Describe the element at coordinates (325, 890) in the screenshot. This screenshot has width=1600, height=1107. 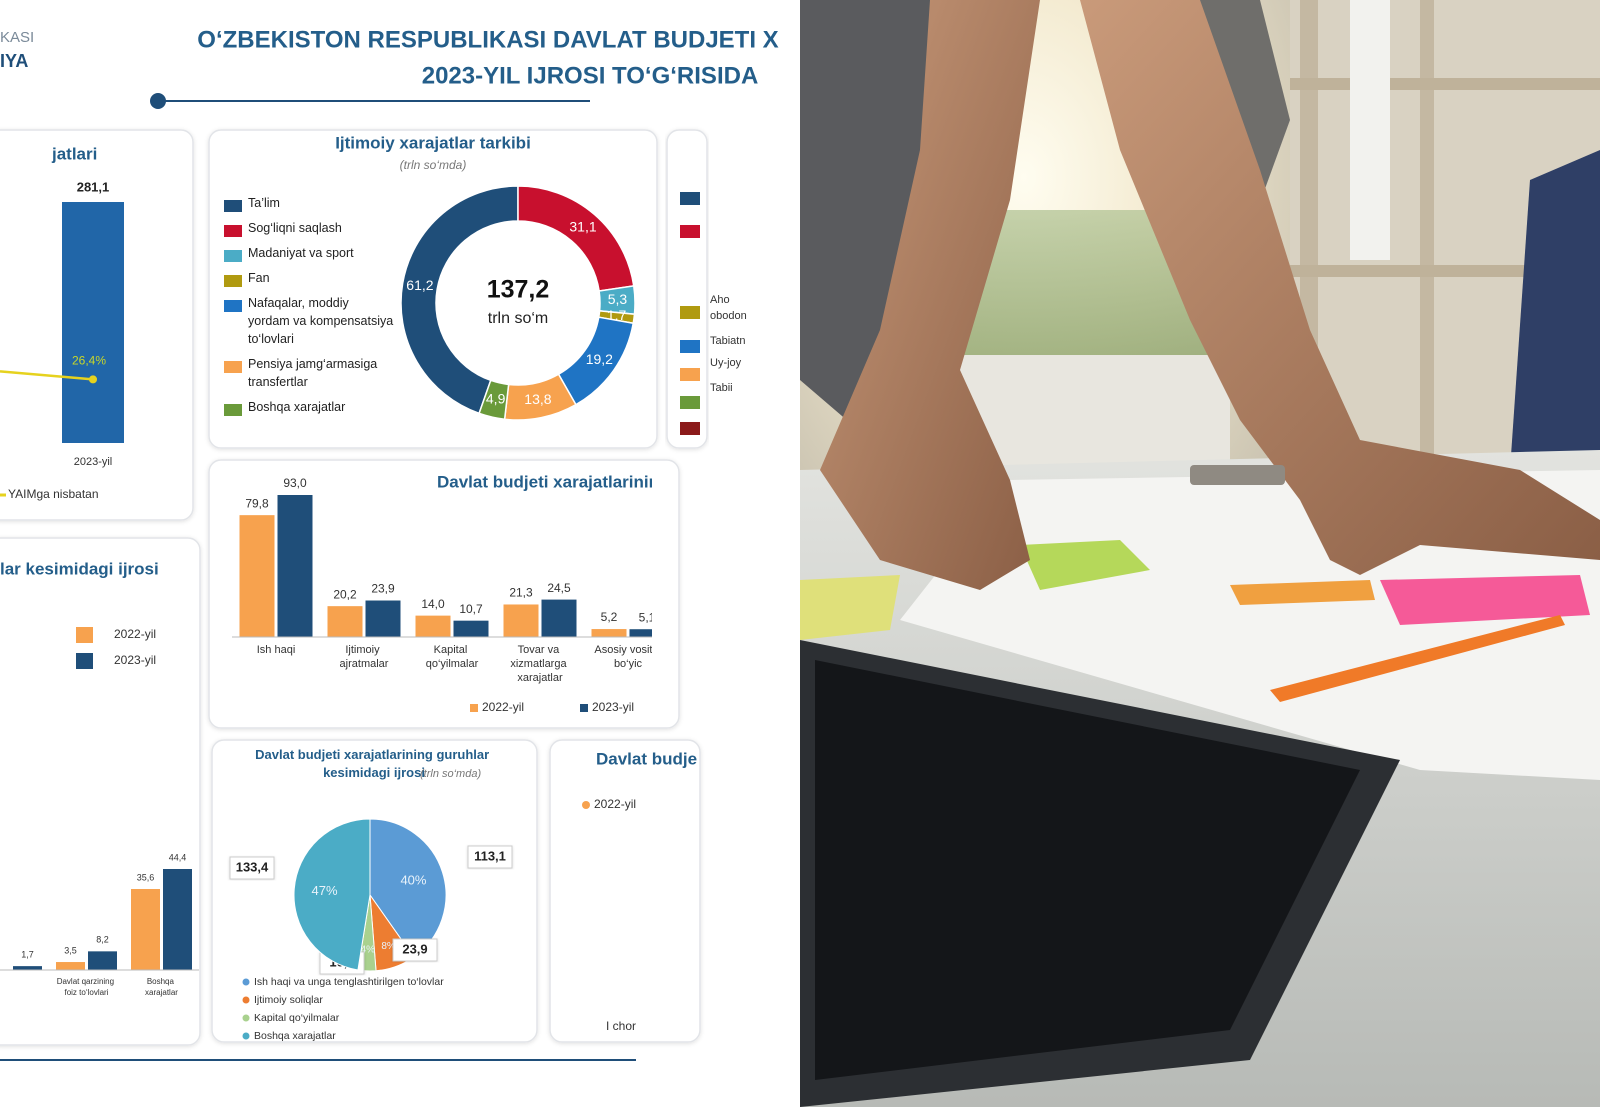
I see `percent-label: 47%` at that location.